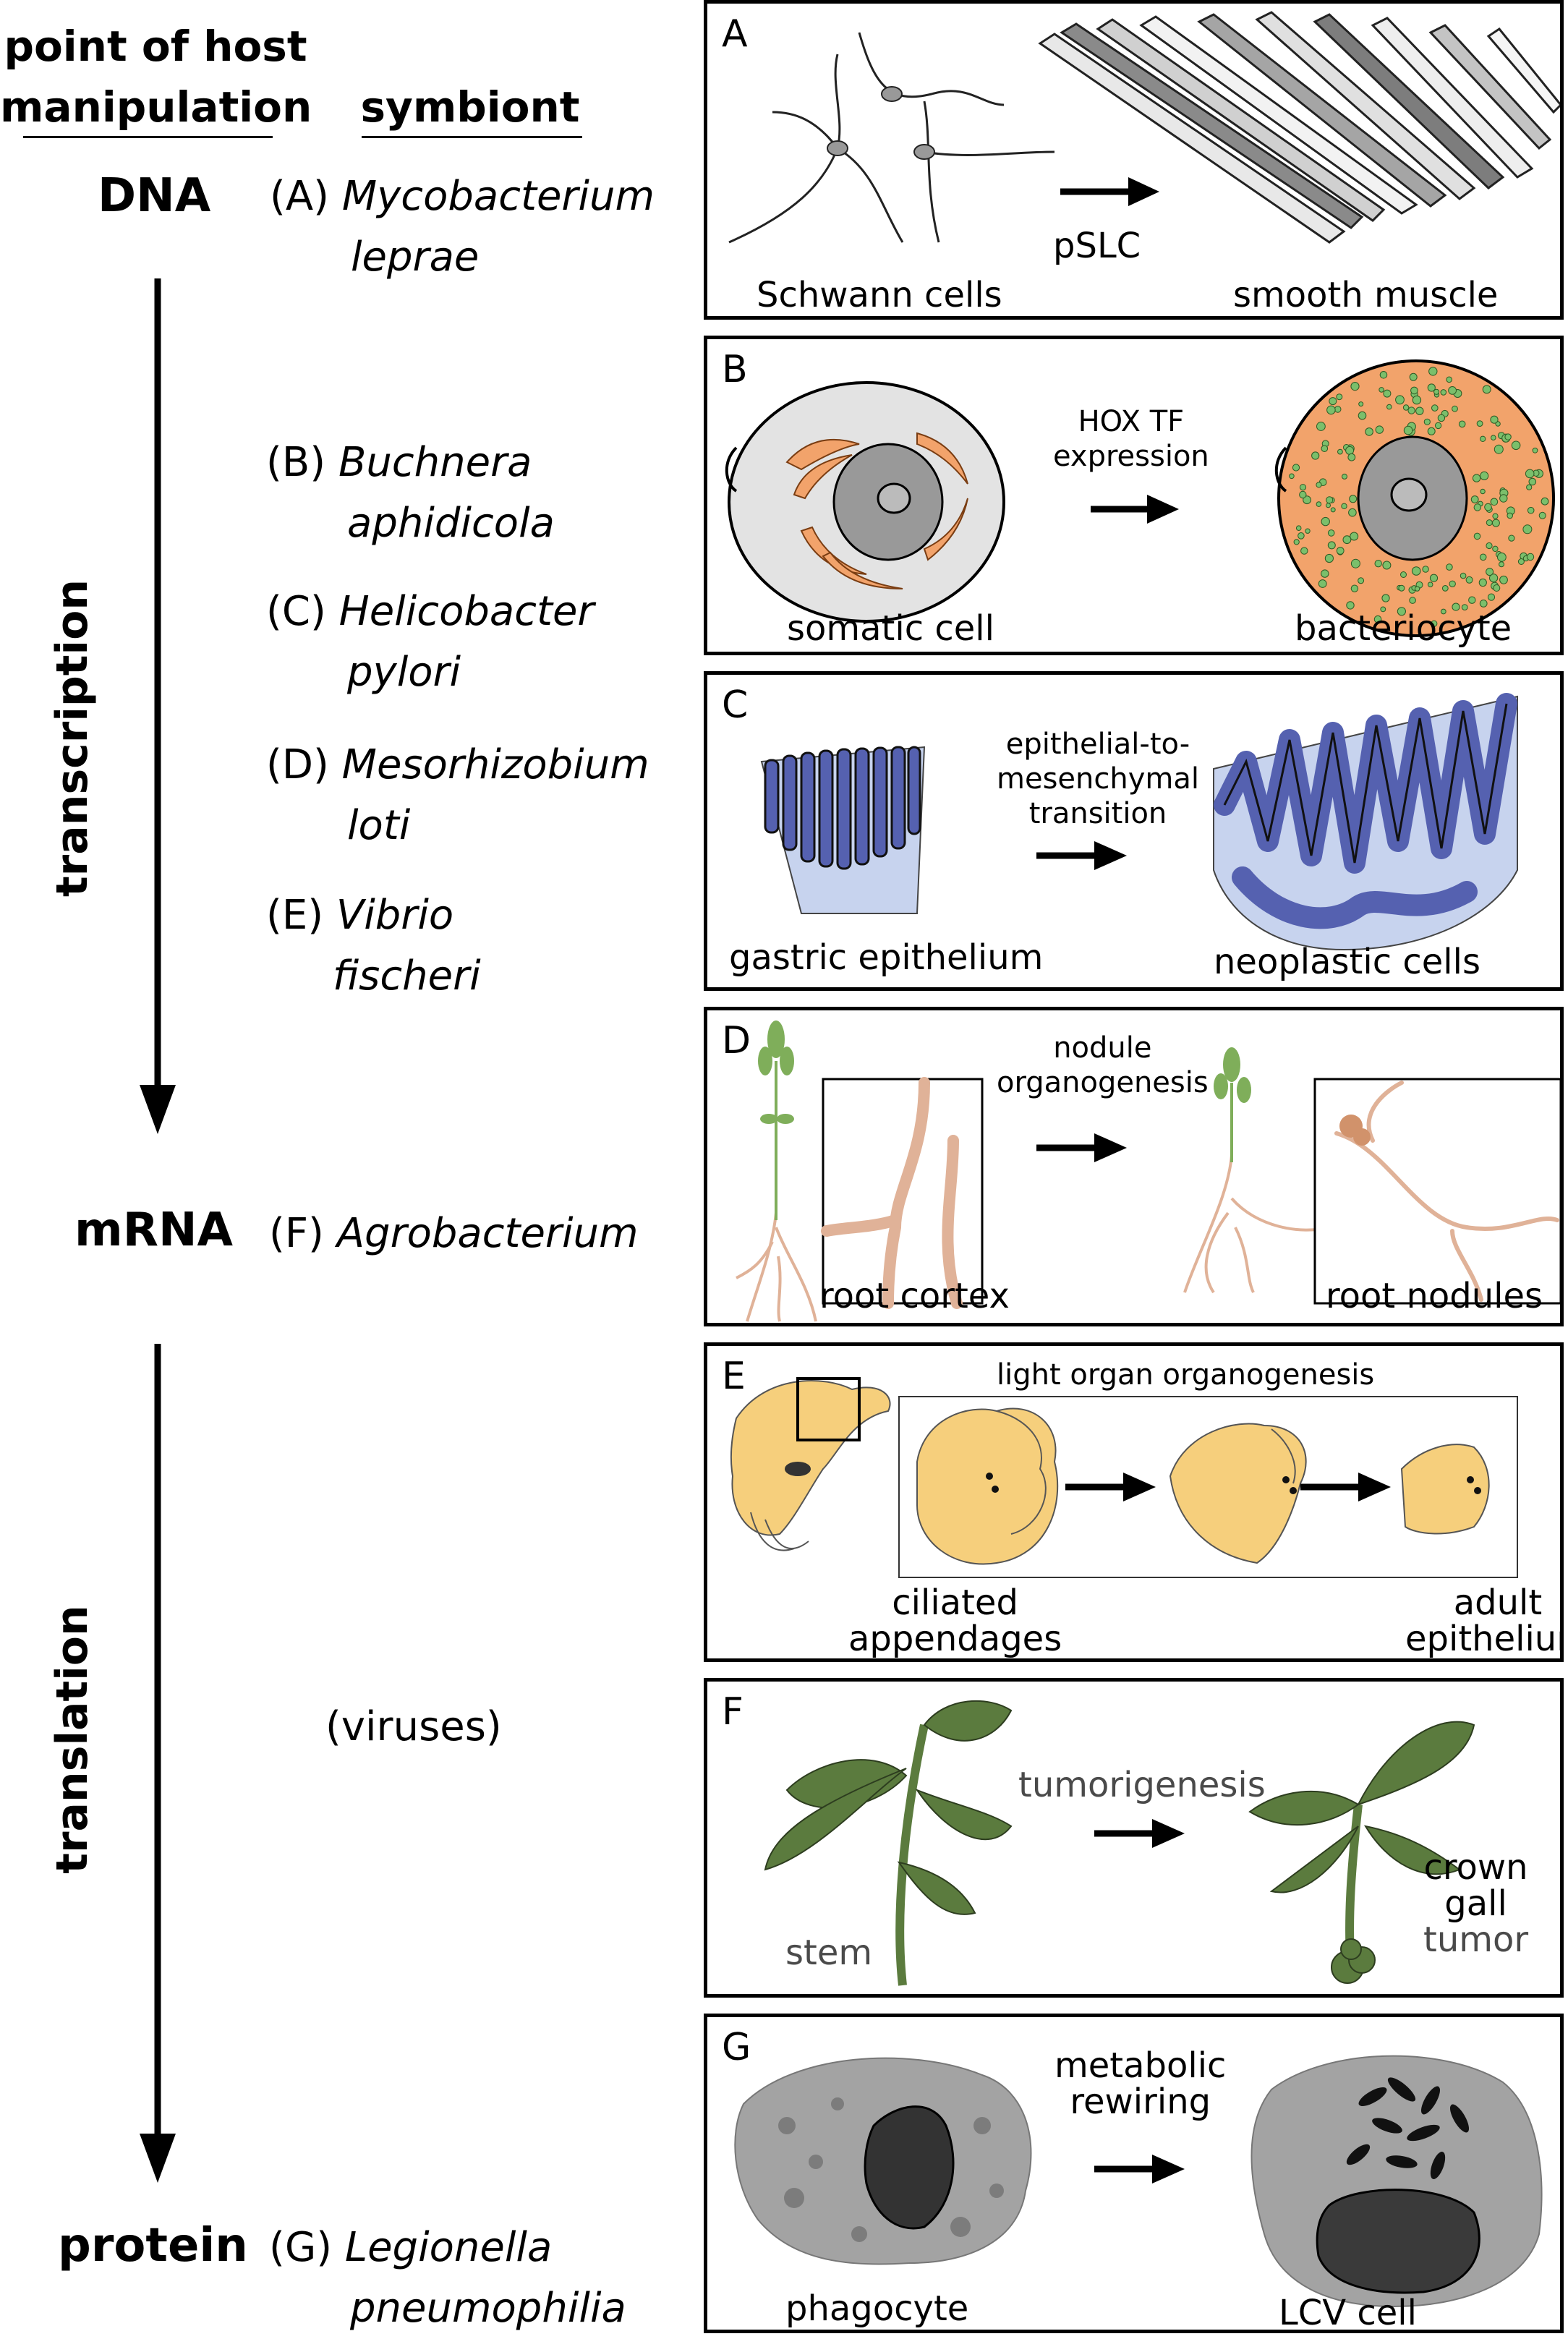 The image size is (1568, 2339). What do you see at coordinates (158, 1230) in the screenshot?
I see `pathway-arrows` at bounding box center [158, 1230].